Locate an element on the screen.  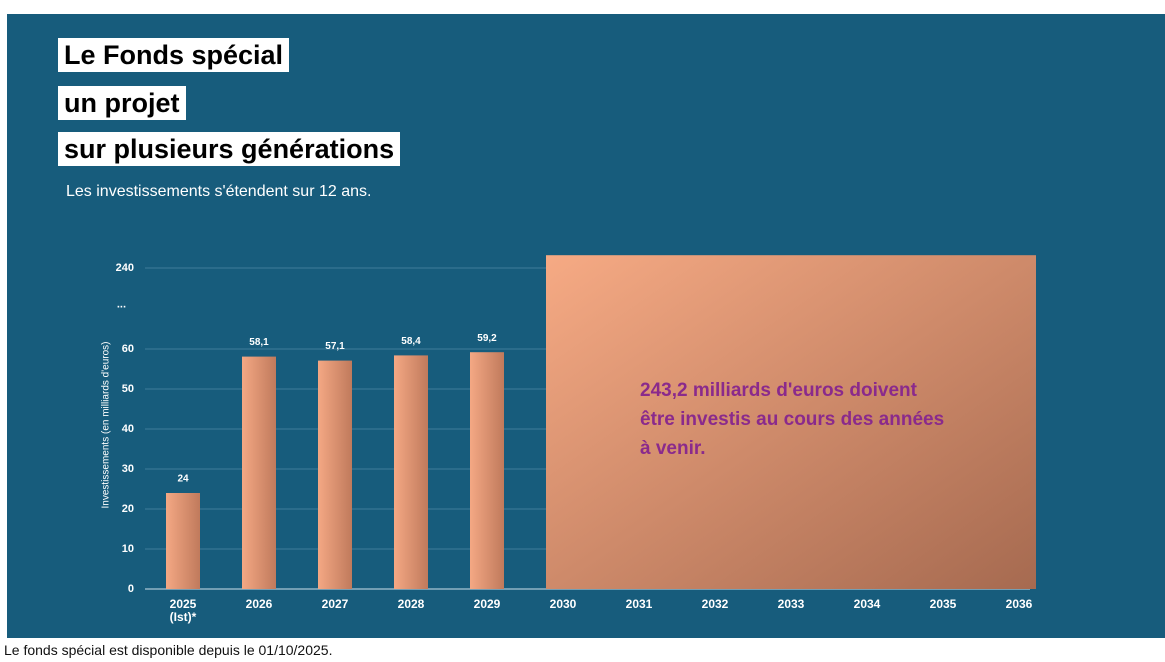
value-label: 59,2 is located at coordinates (487, 338).